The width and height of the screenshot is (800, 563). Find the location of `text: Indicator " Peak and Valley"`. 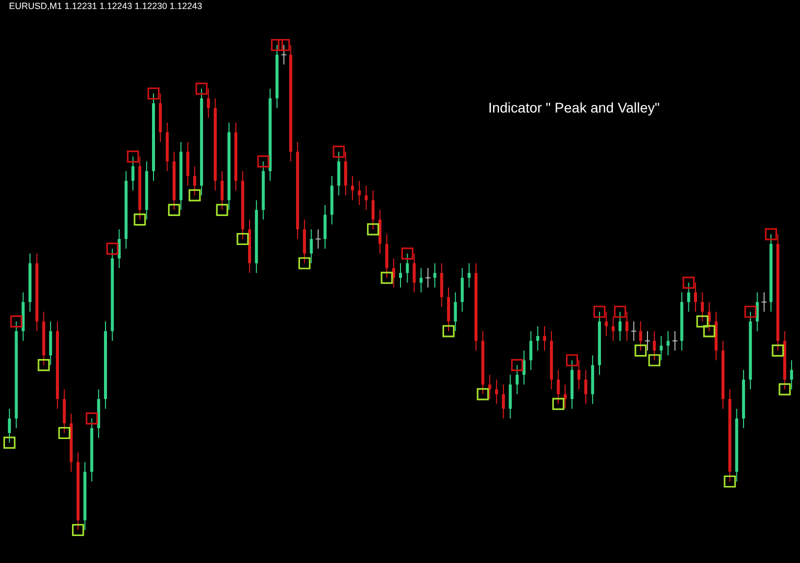

text: Indicator " Peak and Valley" is located at coordinates (574, 108).